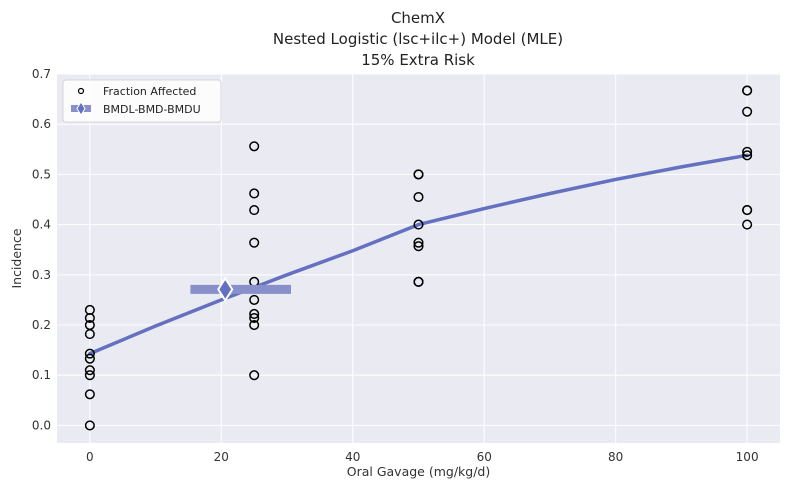  What do you see at coordinates (41, 124) in the screenshot?
I see `y-tick-label: 0.6` at bounding box center [41, 124].